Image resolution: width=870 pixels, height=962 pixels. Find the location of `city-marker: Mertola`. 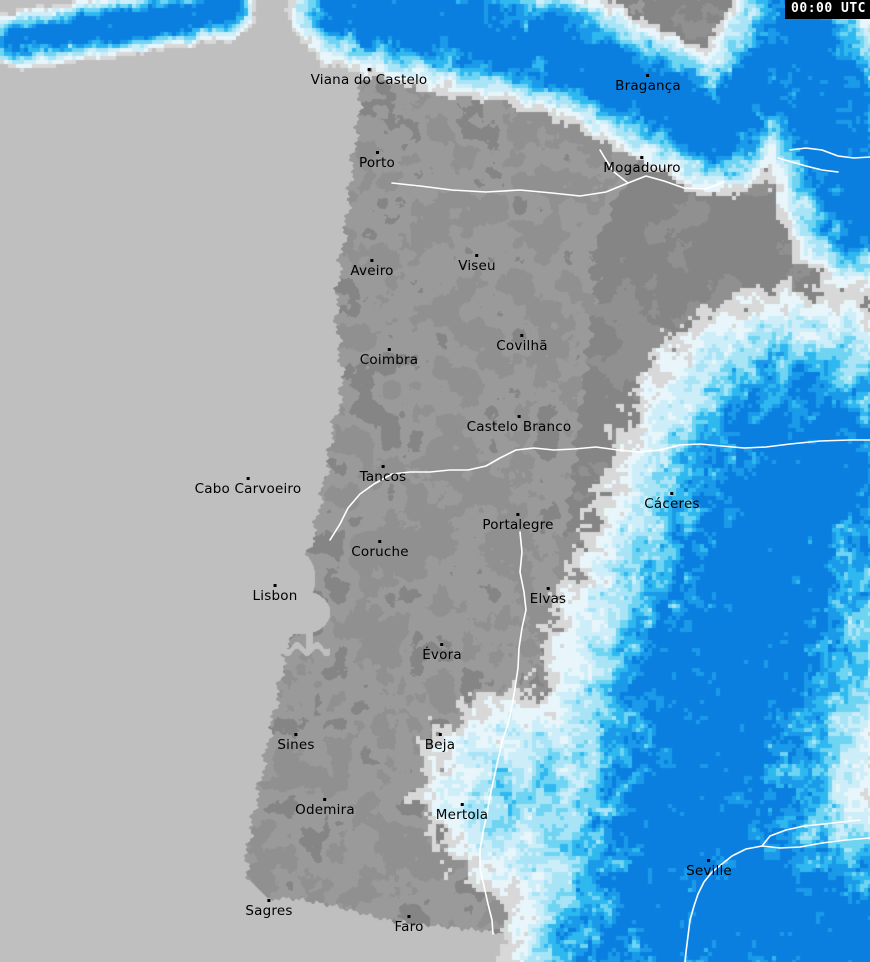

city-marker: Mertola is located at coordinates (462, 812).